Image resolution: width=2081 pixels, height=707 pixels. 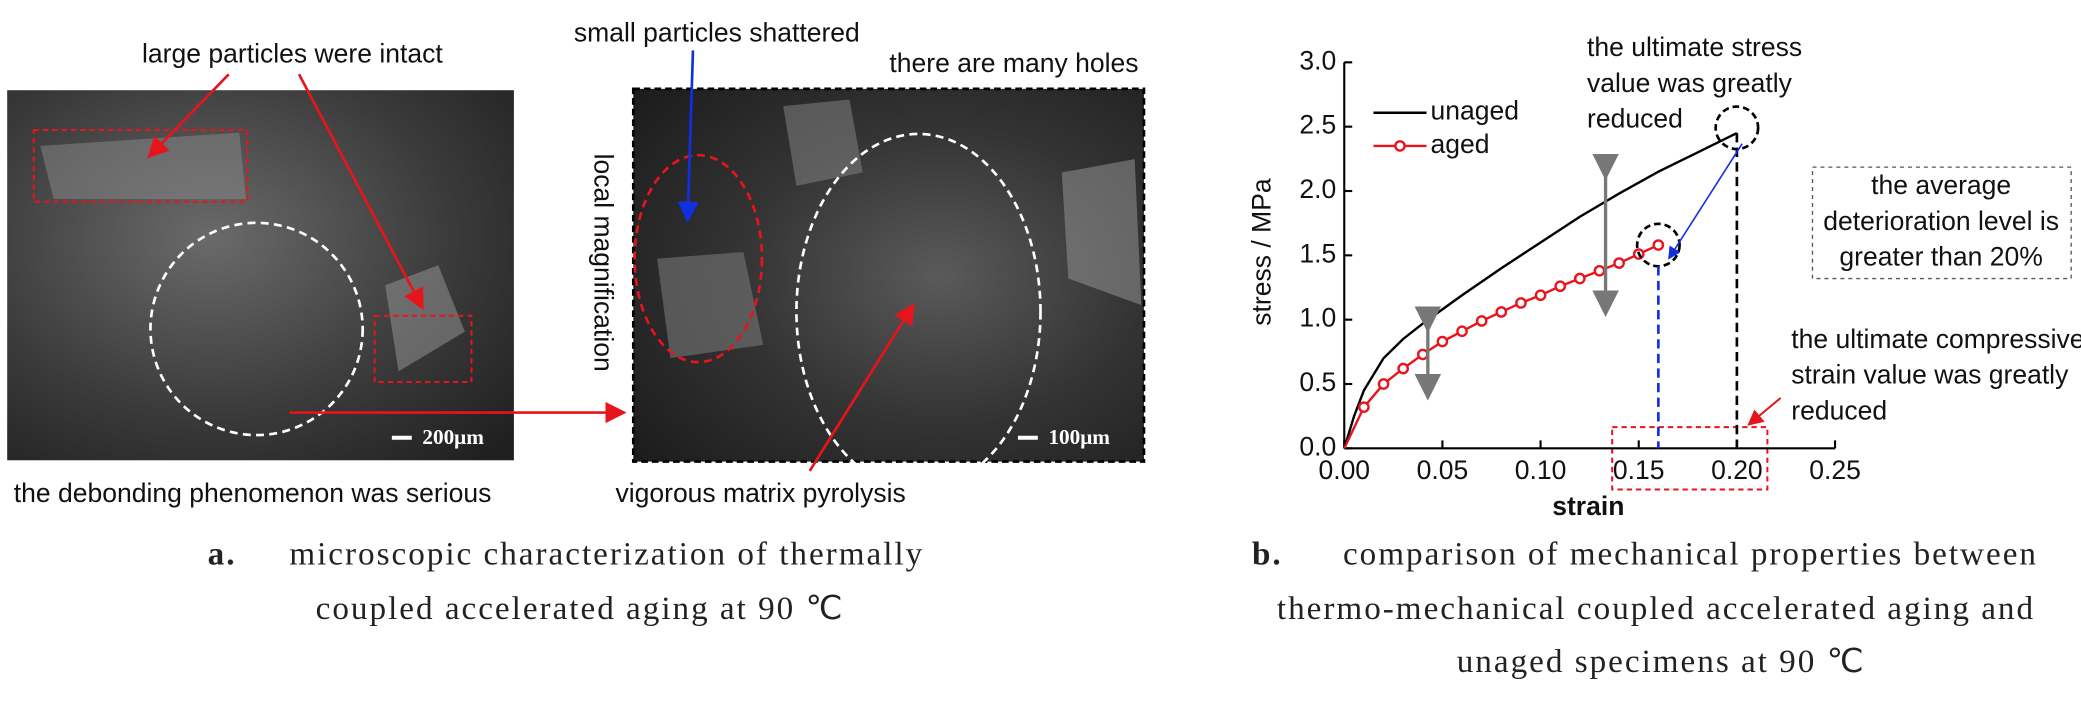 I want to click on y-tick-label: 1.0, so click(x=1317, y=318).